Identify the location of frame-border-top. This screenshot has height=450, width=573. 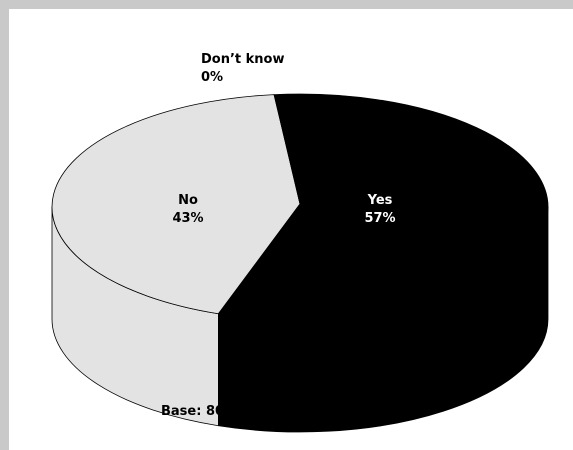
(286, 4).